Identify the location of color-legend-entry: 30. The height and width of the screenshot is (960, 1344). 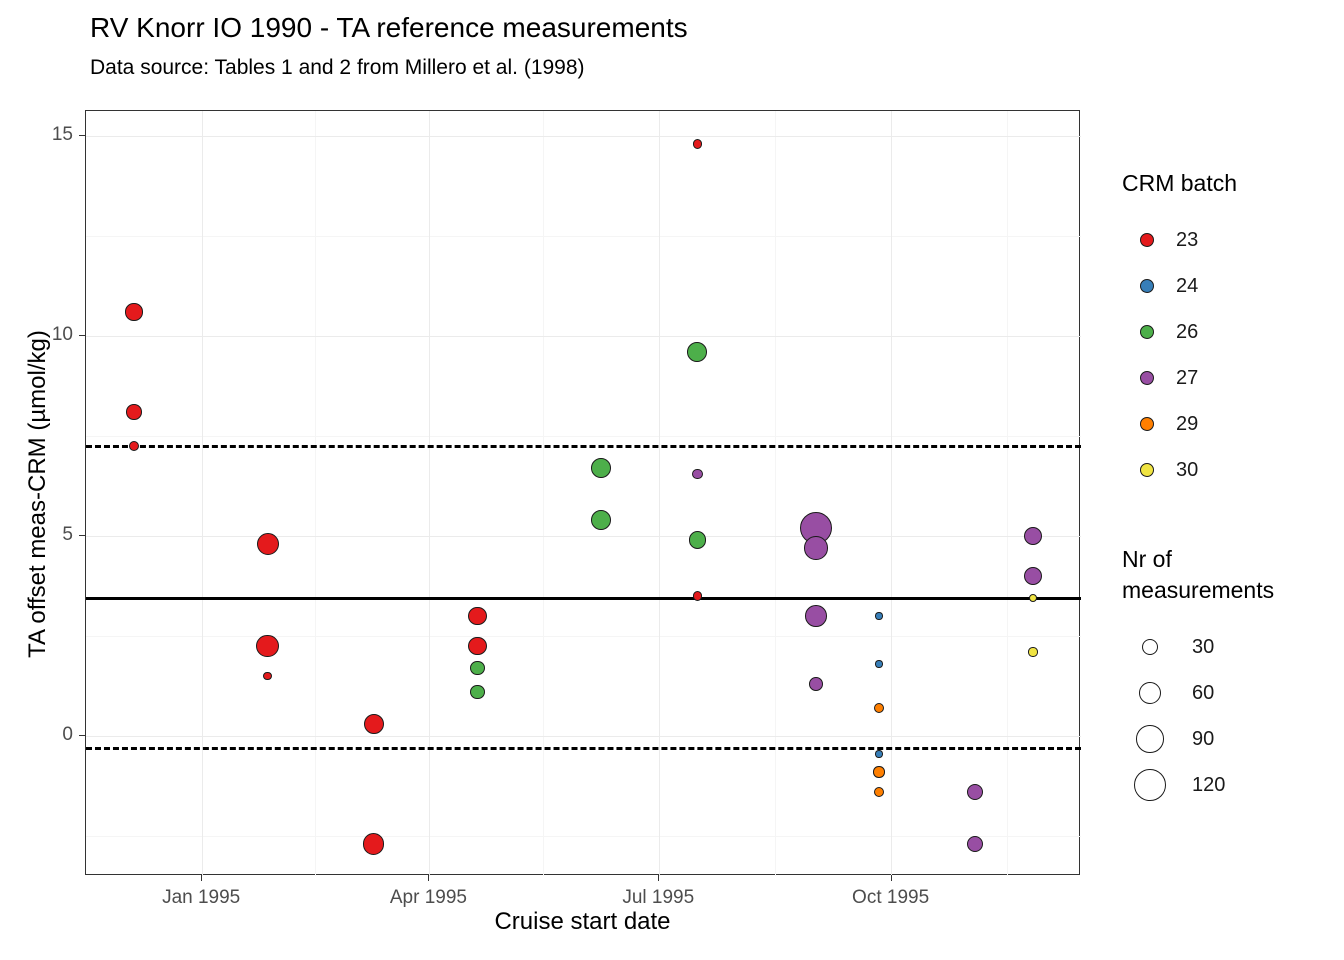
(1229, 470).